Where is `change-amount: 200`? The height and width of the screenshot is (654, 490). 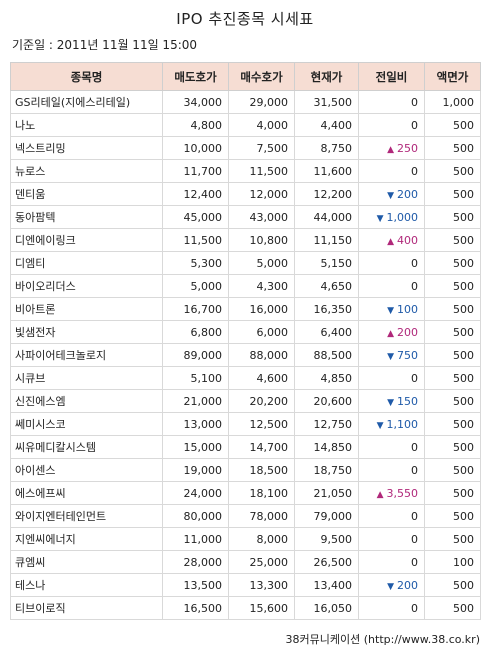
change-amount: 200 is located at coordinates (407, 194).